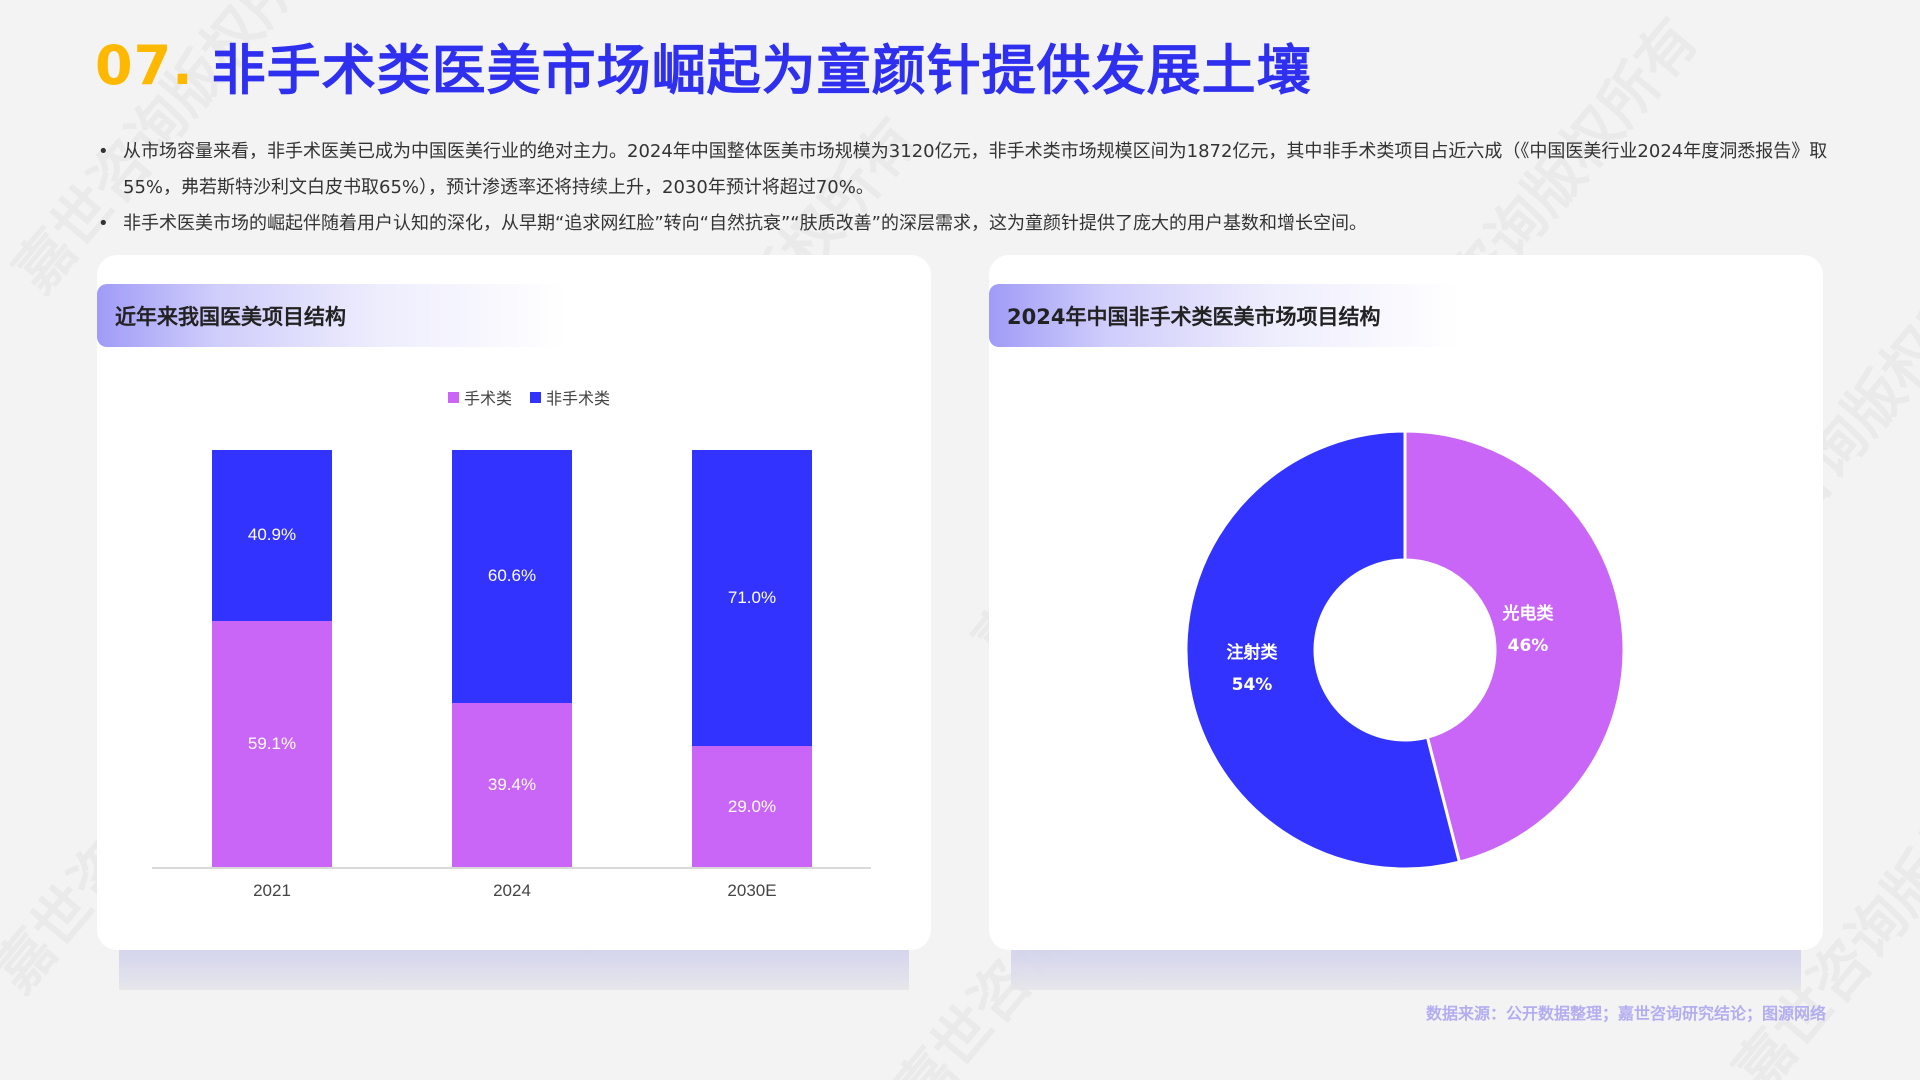 The image size is (1920, 1080). I want to click on data-label: 40.9%, so click(272, 535).